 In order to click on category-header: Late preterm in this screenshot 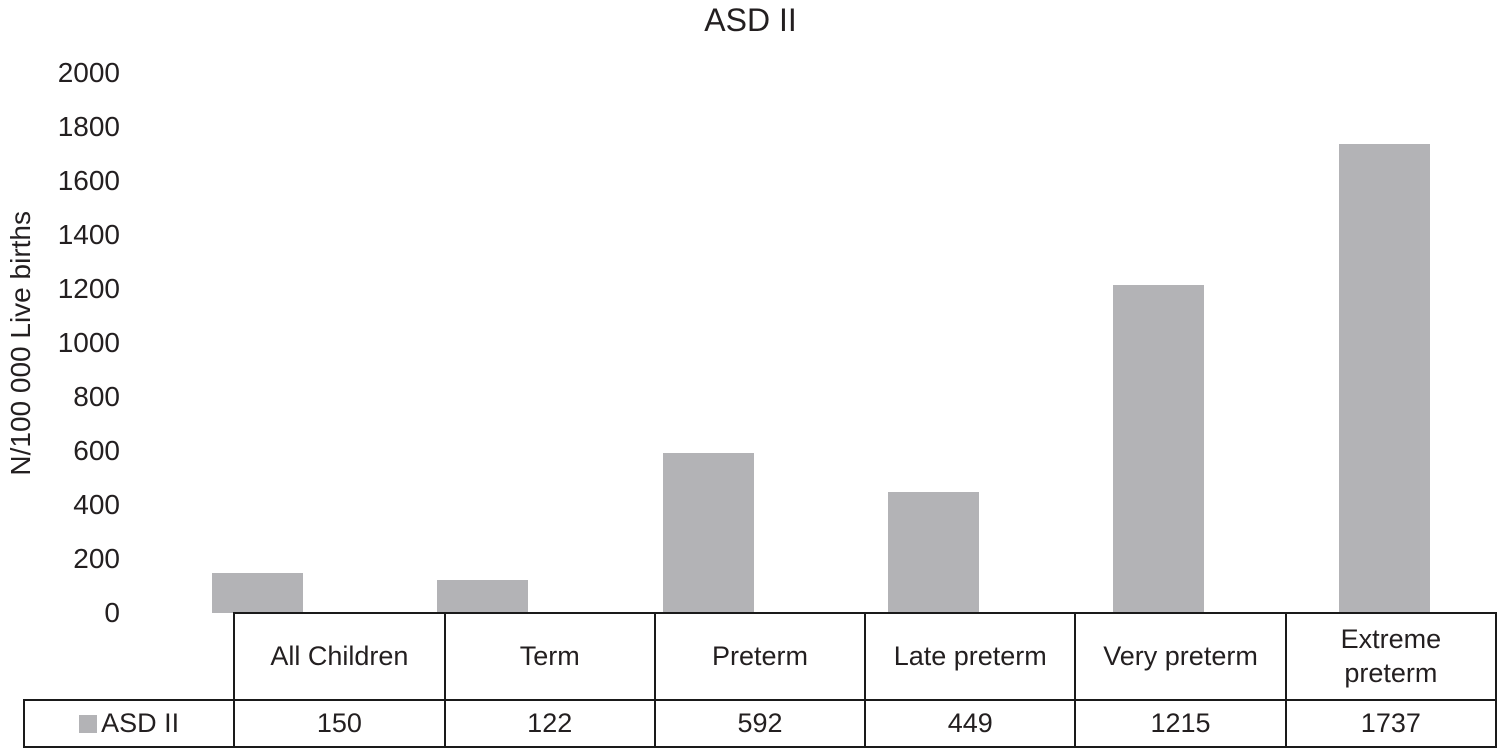, I will do `click(970, 656)`.